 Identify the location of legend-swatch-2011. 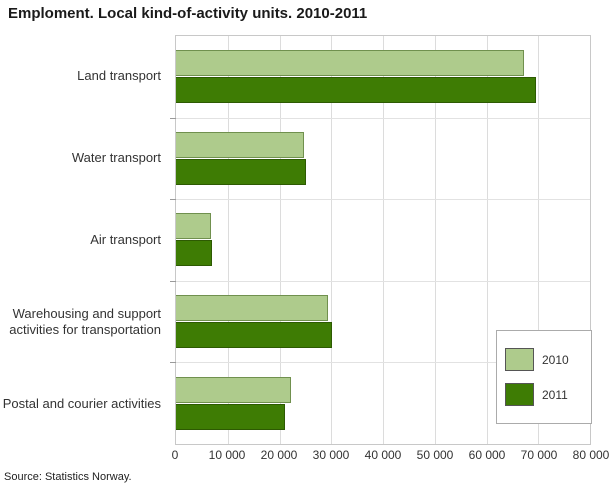
(519, 394).